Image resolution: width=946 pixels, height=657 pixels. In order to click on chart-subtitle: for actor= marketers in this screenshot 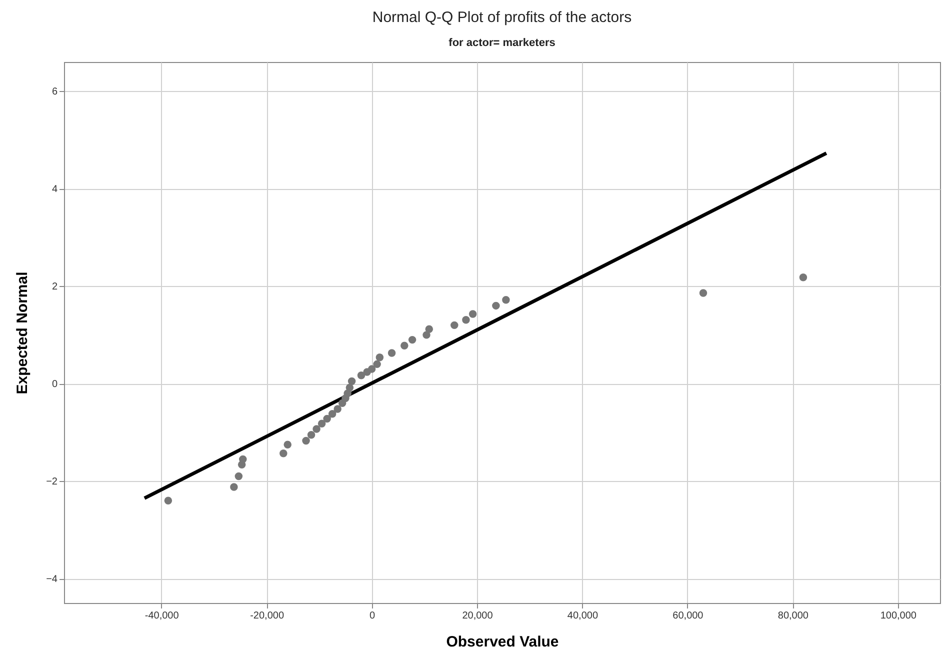, I will do `click(502, 43)`.